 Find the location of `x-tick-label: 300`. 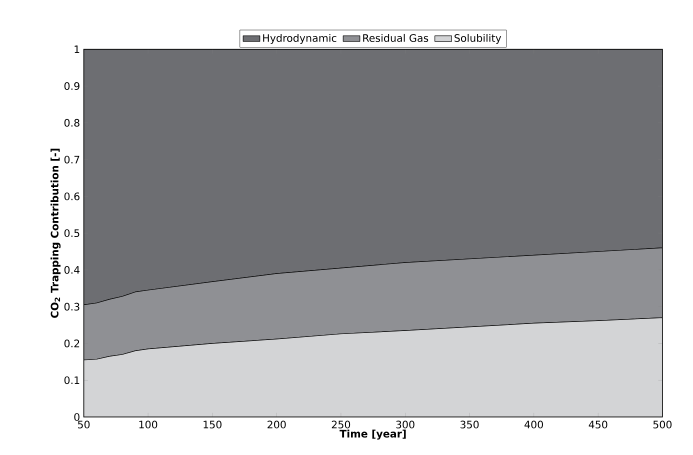

x-tick-label: 300 is located at coordinates (405, 424).